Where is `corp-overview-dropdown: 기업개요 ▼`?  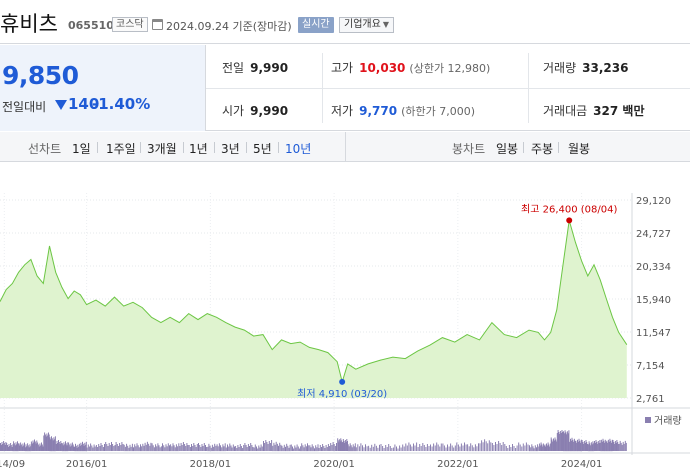
corp-overview-dropdown: 기업개요 ▼ is located at coordinates (366, 25).